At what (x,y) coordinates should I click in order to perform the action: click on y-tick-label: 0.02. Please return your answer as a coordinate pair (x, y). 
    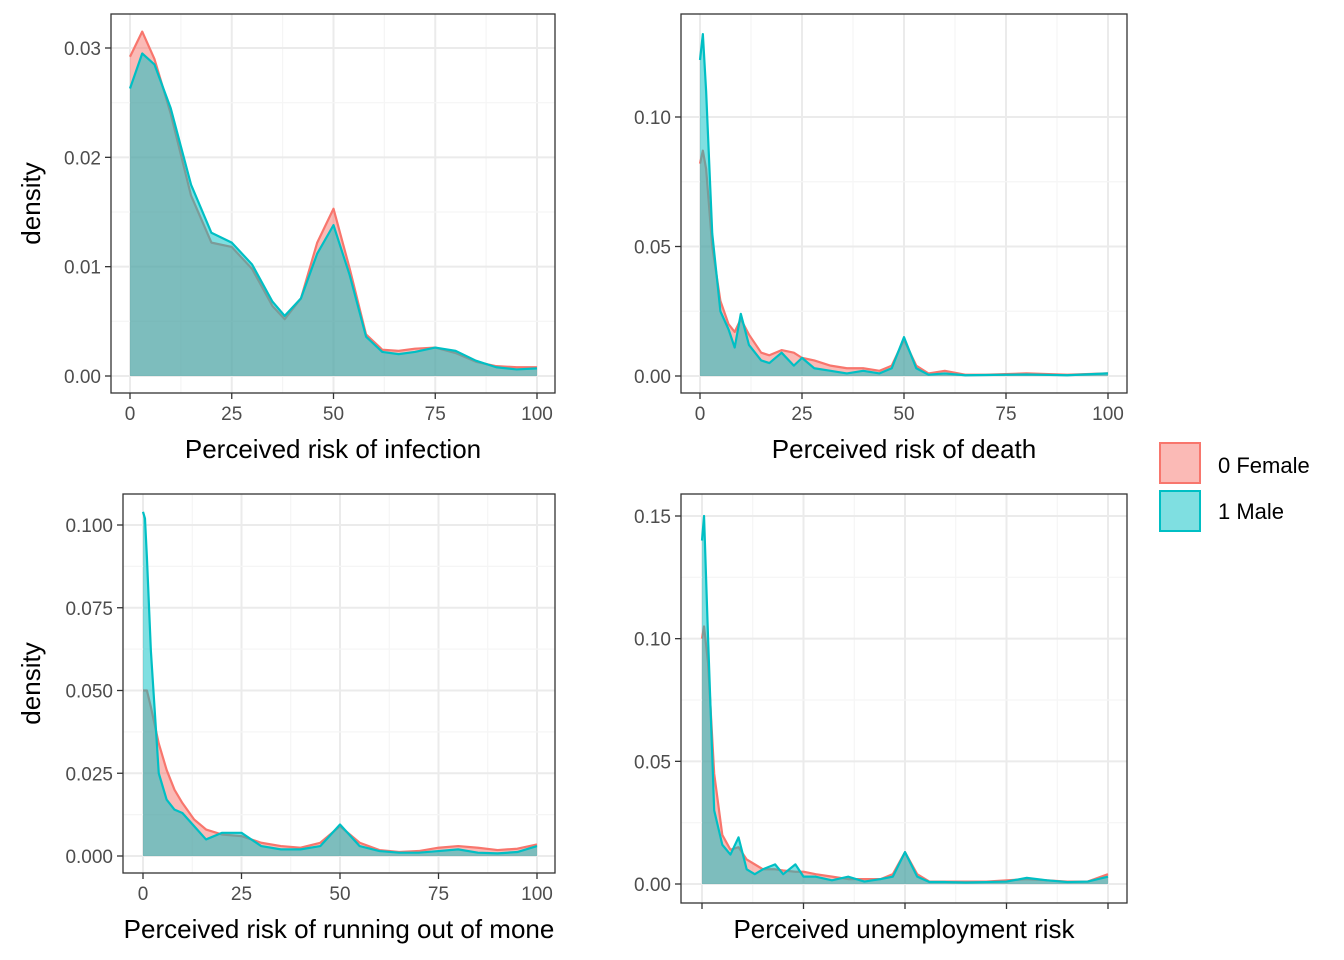
    Looking at the image, I should click on (82, 158).